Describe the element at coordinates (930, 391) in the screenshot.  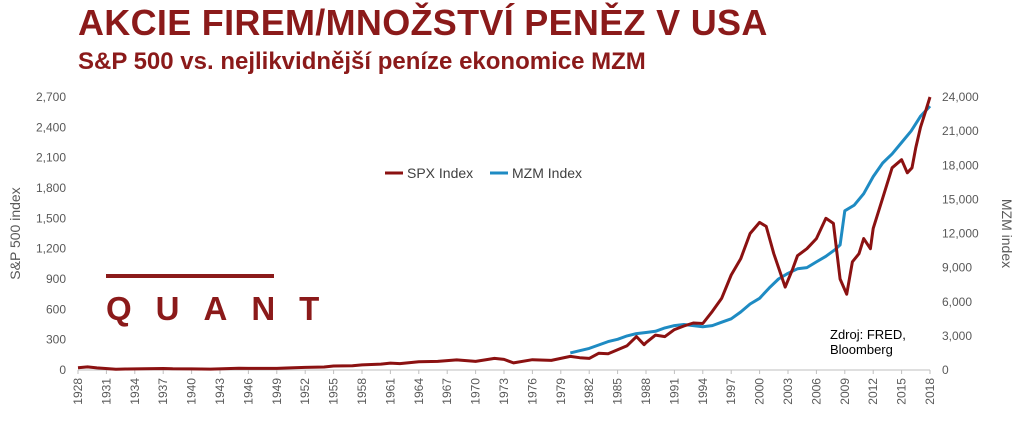
I see `x-tick-label: 2018` at that location.